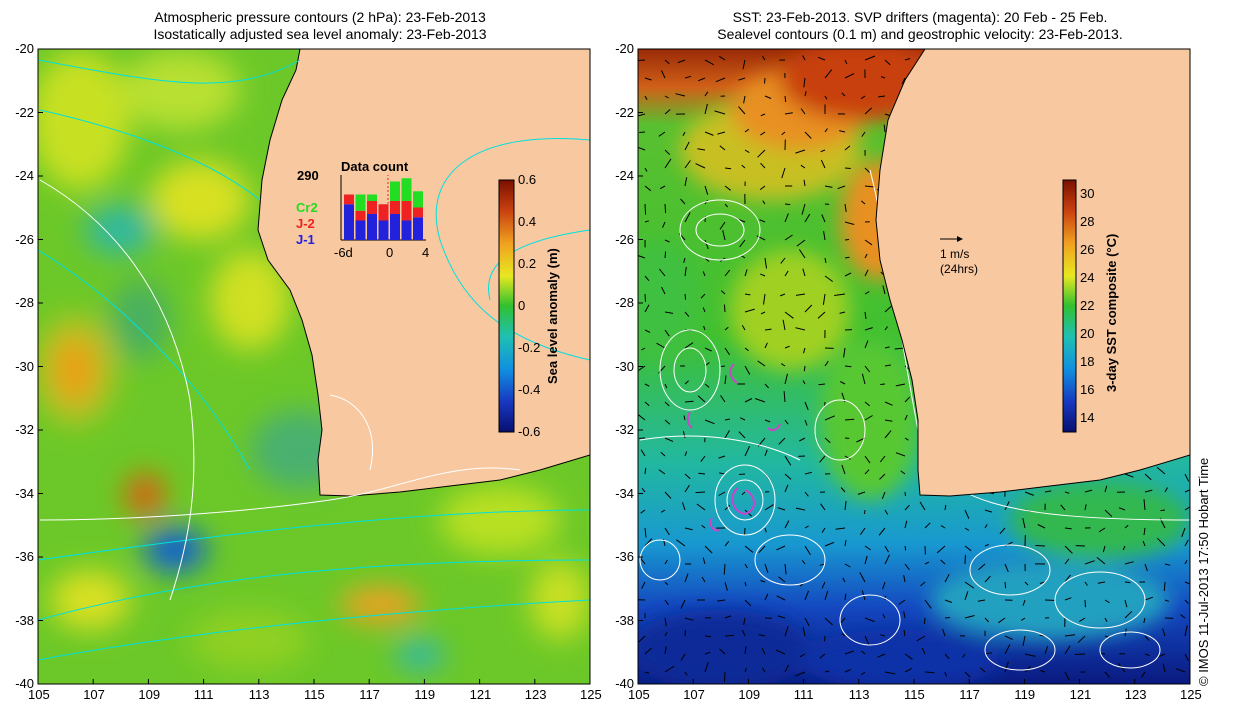 This screenshot has height=720, width=1250. I want to click on data-count-x-label-end: 4, so click(426, 252).